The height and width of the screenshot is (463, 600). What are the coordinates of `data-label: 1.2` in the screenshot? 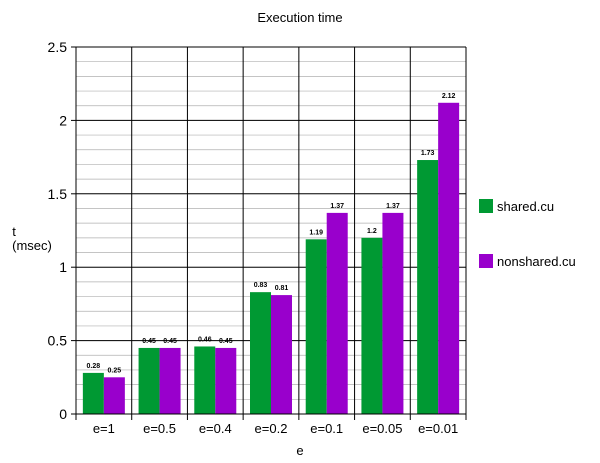 It's located at (372, 231).